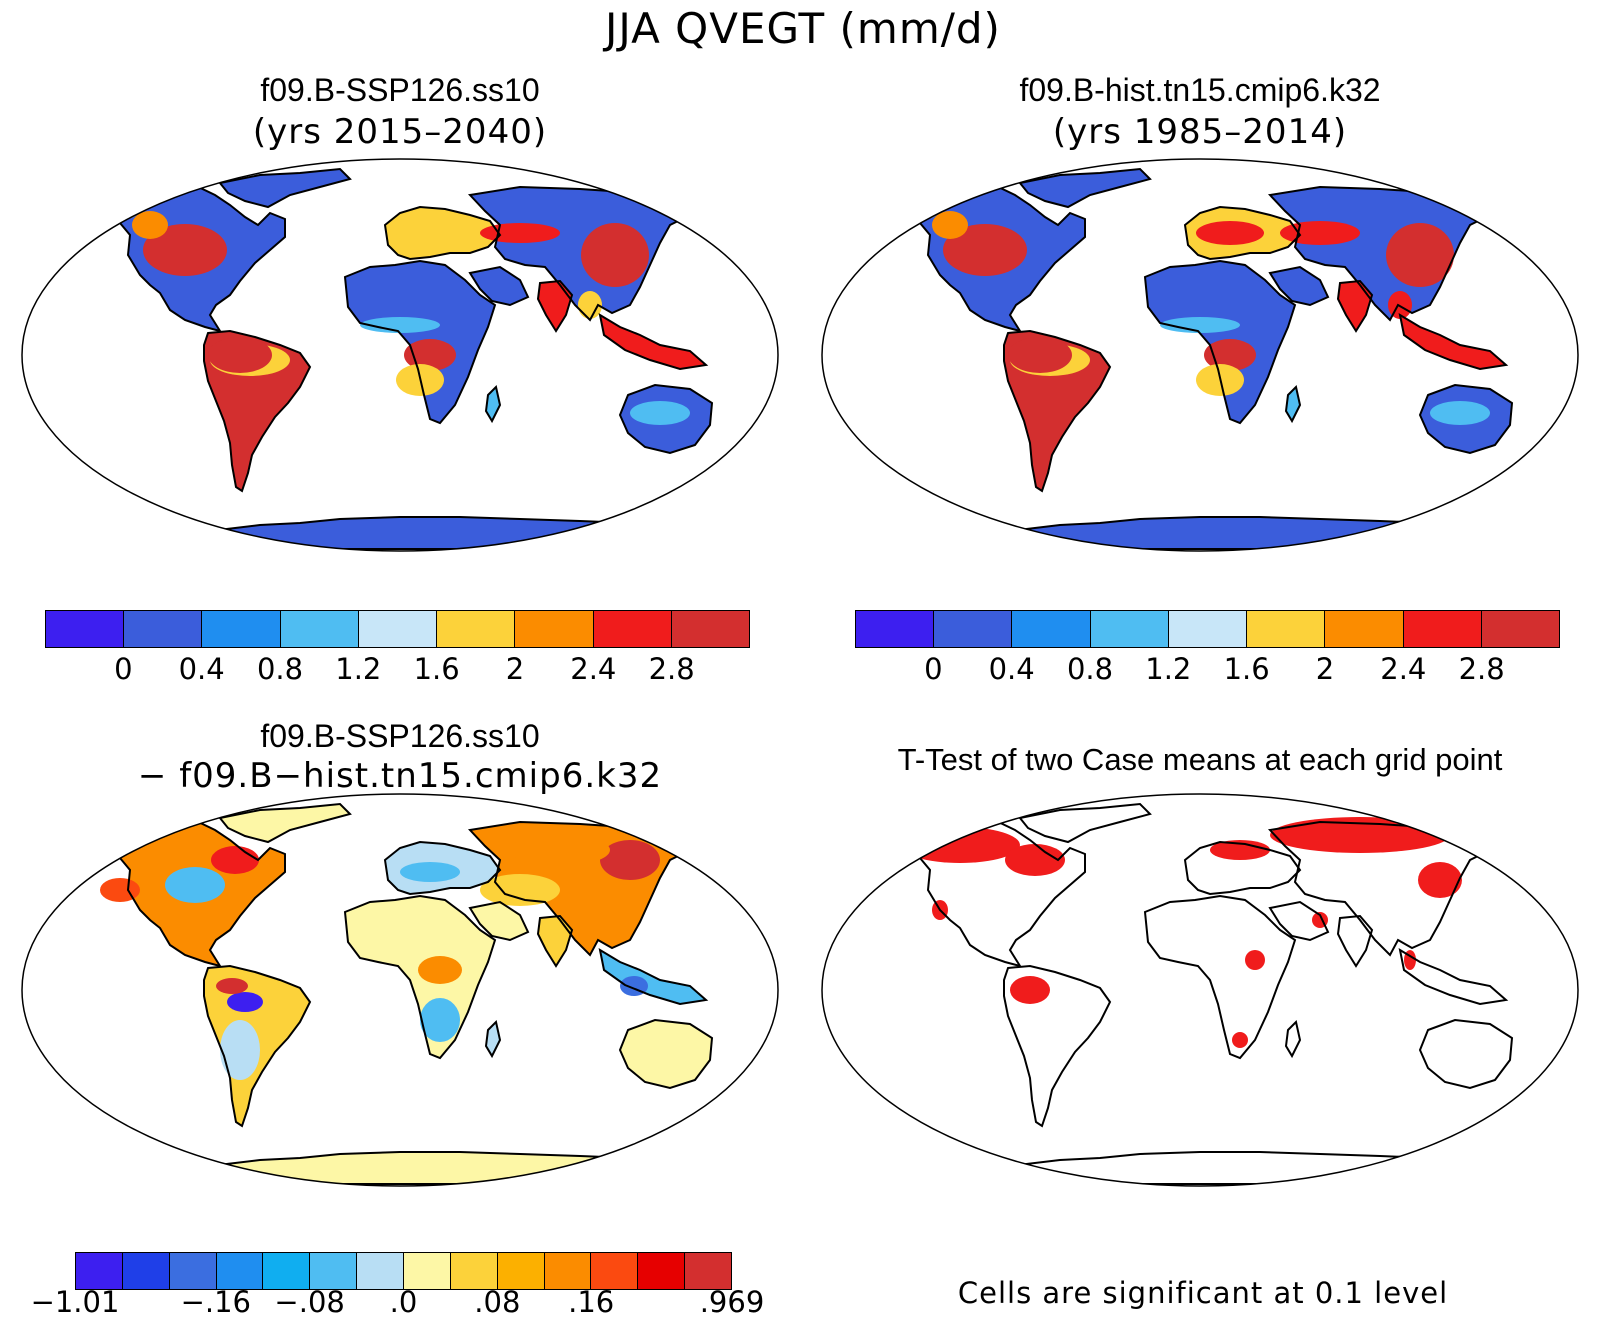  What do you see at coordinates (215, 1302) in the screenshot?
I see `colorbar-tick-label: −.16` at bounding box center [215, 1302].